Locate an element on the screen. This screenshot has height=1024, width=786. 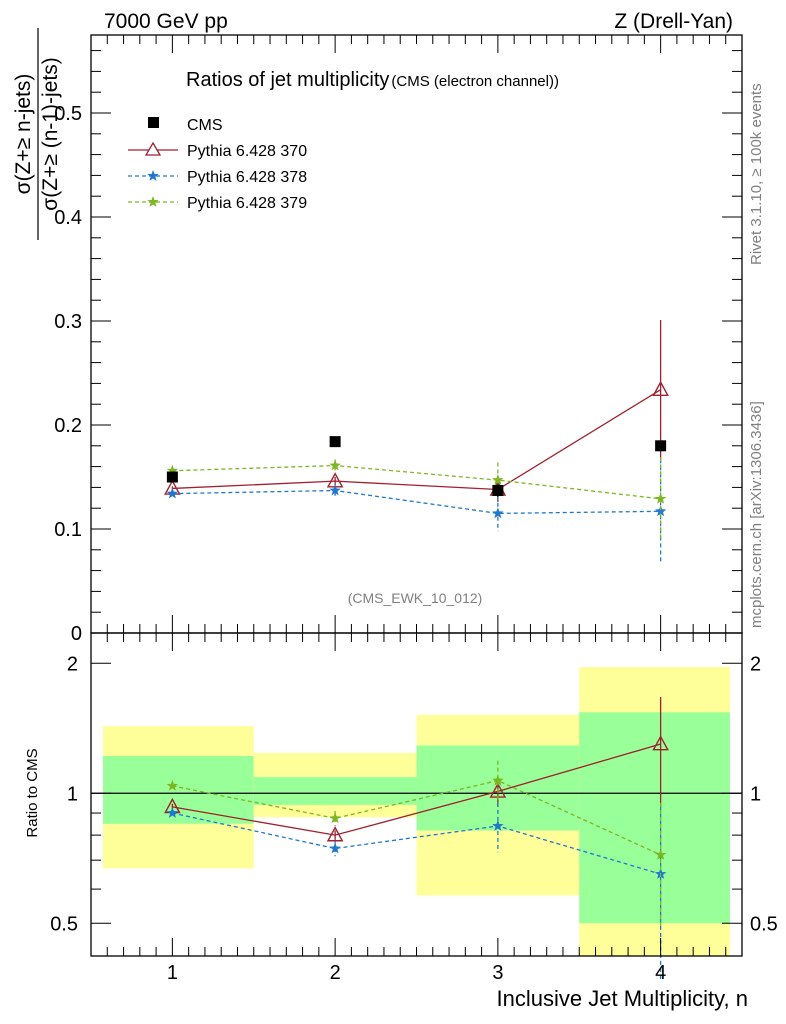
mcplots-credit-label: mcplots.cern.ch [arXiv:1306.3436] is located at coordinates (756, 514).